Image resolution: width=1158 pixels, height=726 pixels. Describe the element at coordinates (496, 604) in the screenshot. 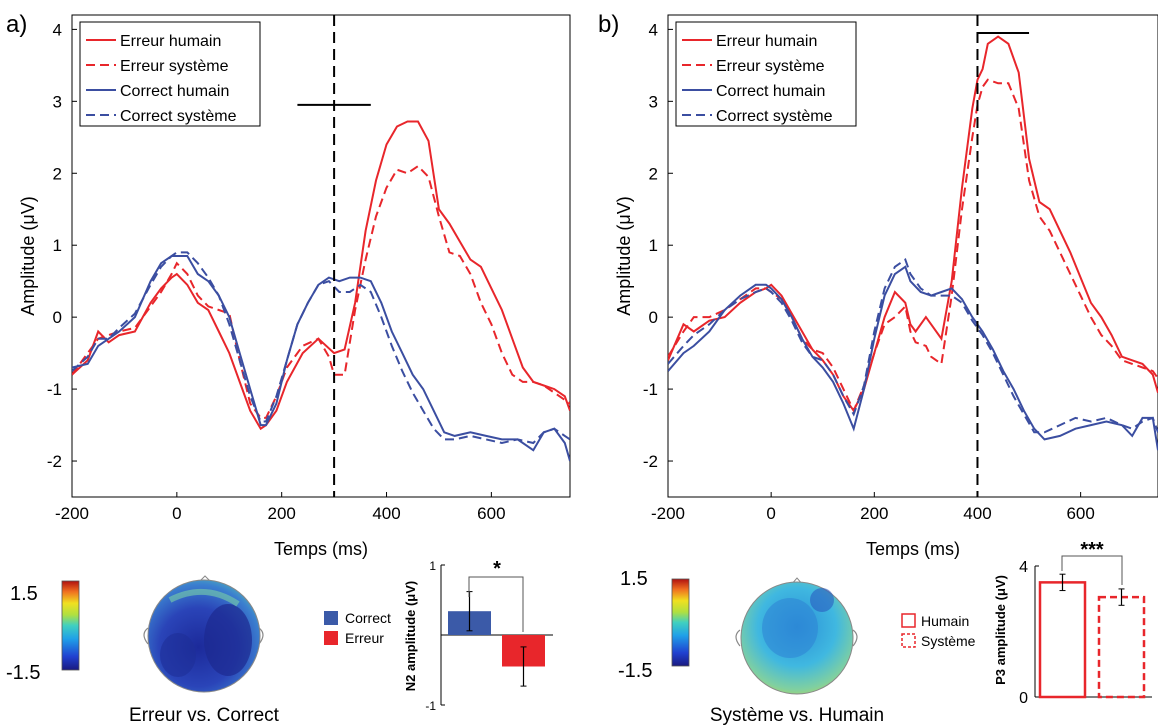

I see `bar-a-sig-bracket` at that location.